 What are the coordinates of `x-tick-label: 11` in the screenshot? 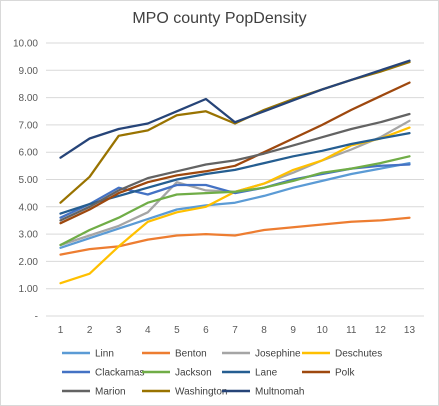 It's located at (351, 330).